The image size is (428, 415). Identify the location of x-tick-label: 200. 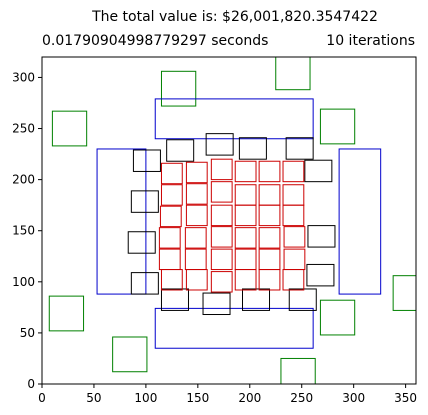
(249, 398).